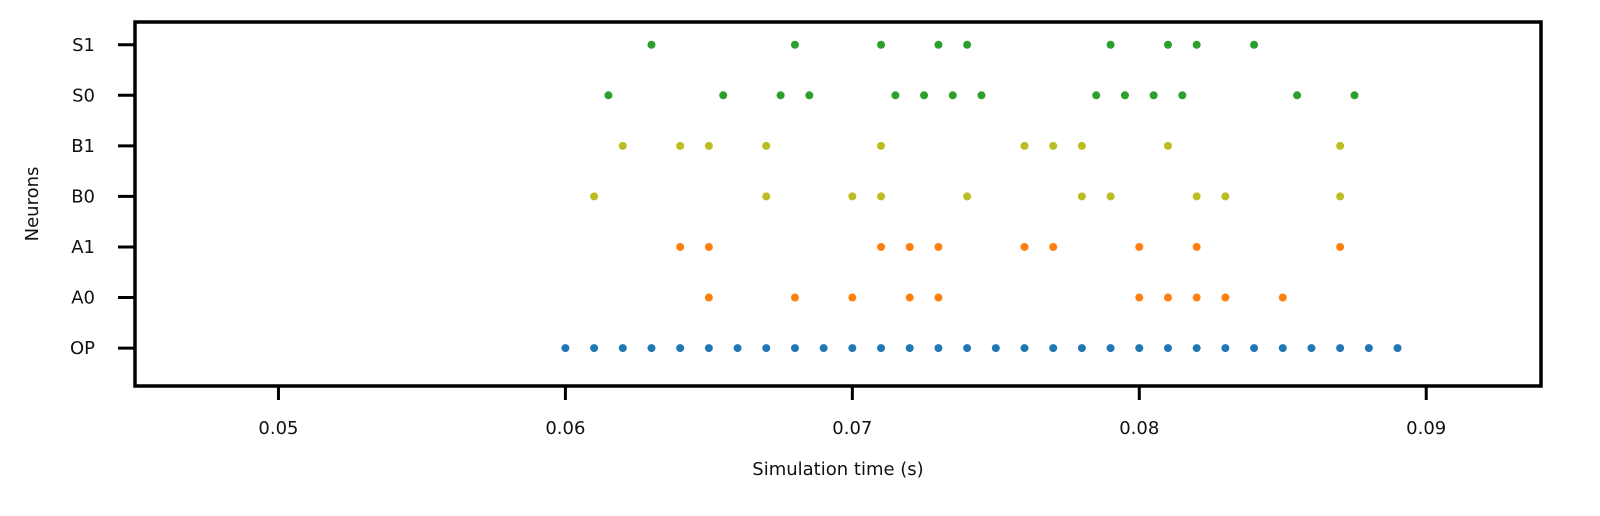  I want to click on x-tick-label: 0.09, so click(1426, 428).